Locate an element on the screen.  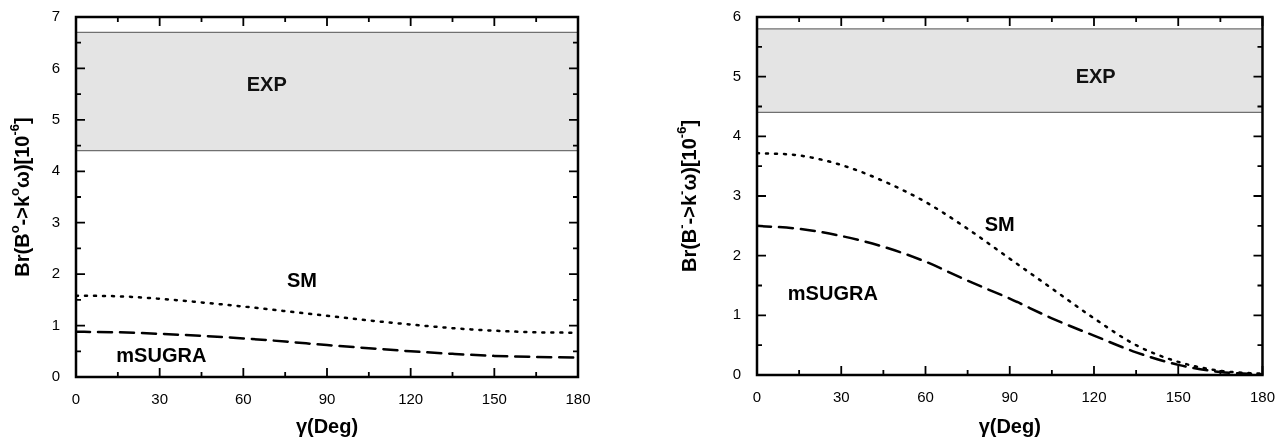
y-axis-title: Br(B-->k-ω)[10-6] is located at coordinates (686, 196).